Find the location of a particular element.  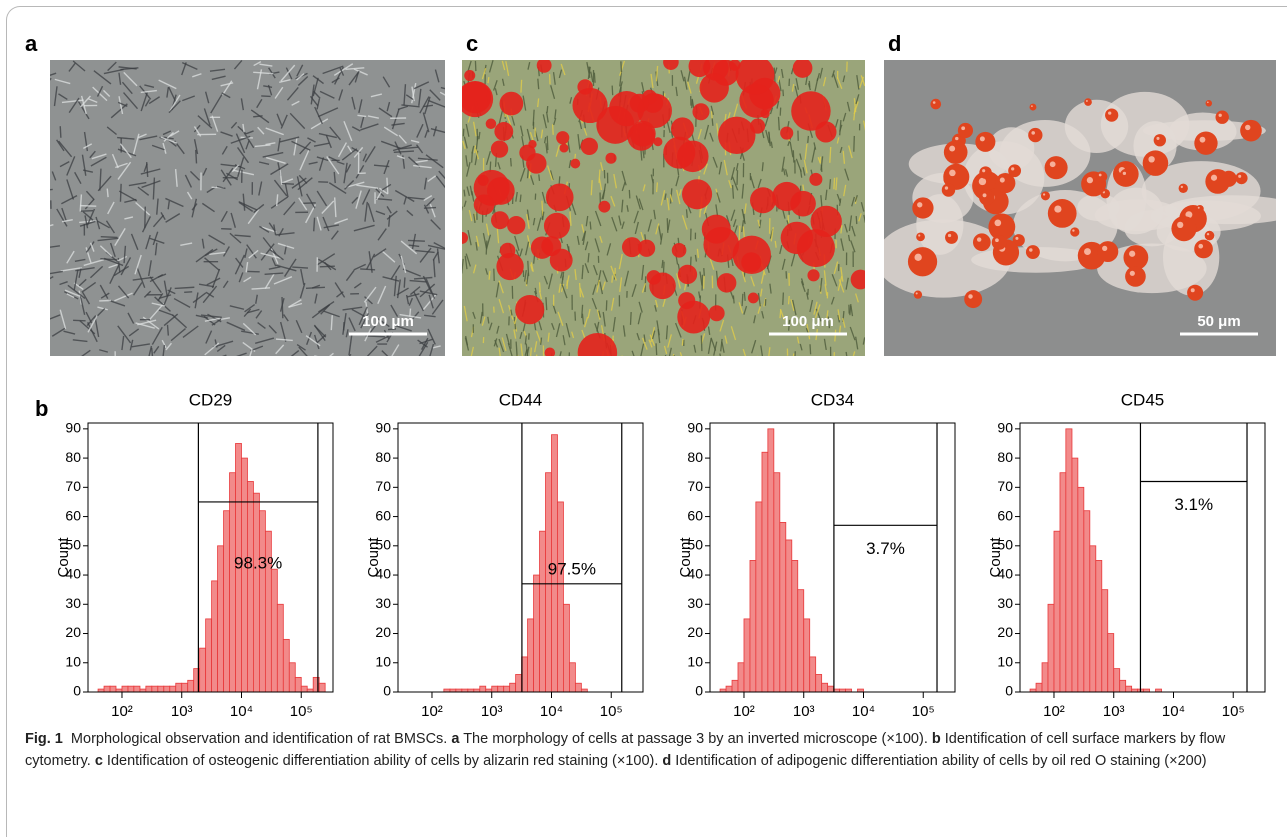

gate-percentage: 3.1% is located at coordinates (1193, 504).